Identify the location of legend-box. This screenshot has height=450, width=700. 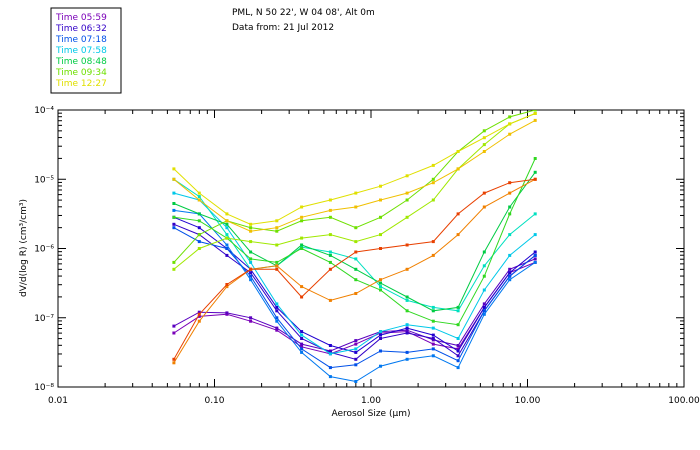
(86, 50).